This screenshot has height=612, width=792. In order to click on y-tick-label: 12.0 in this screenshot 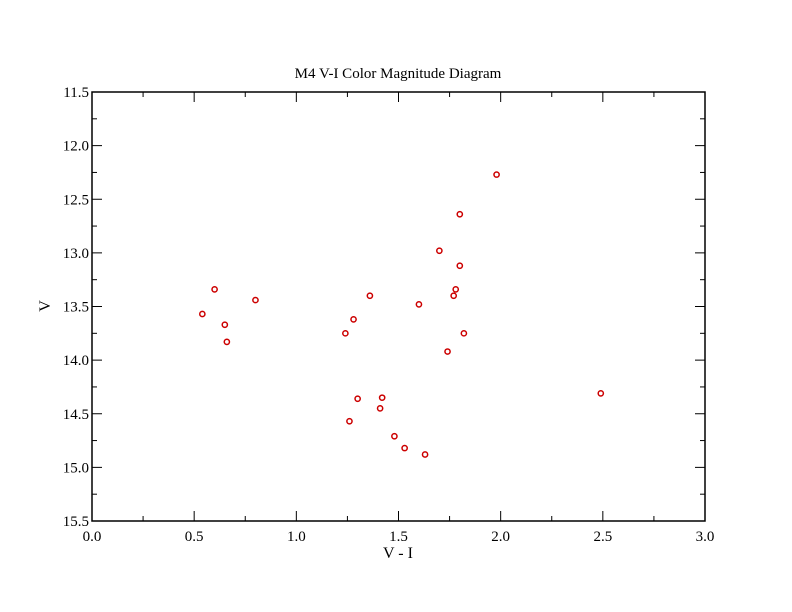, I will do `click(76, 147)`.